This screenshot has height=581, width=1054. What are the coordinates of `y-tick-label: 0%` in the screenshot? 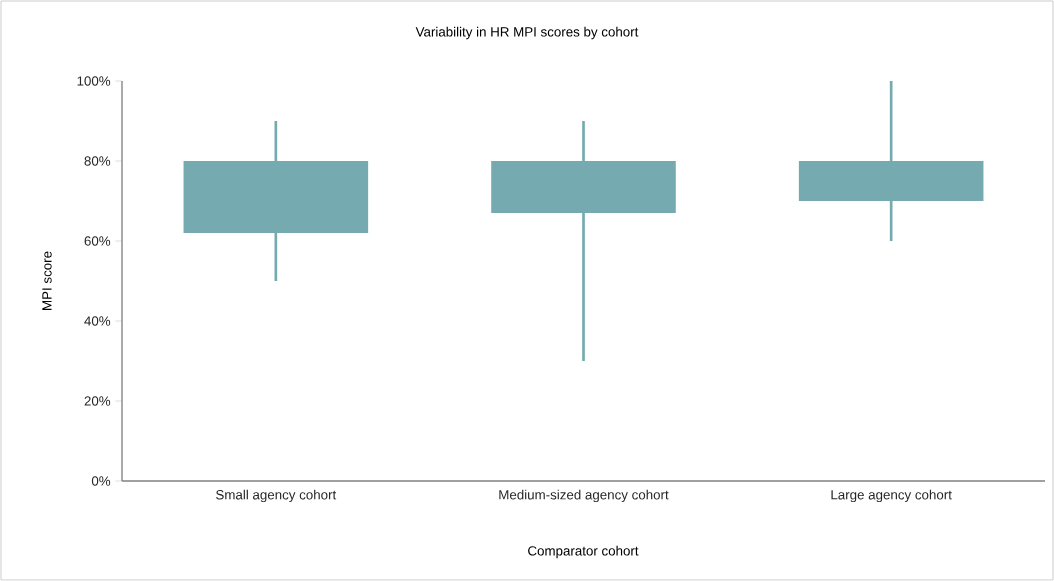 It's located at (101, 481).